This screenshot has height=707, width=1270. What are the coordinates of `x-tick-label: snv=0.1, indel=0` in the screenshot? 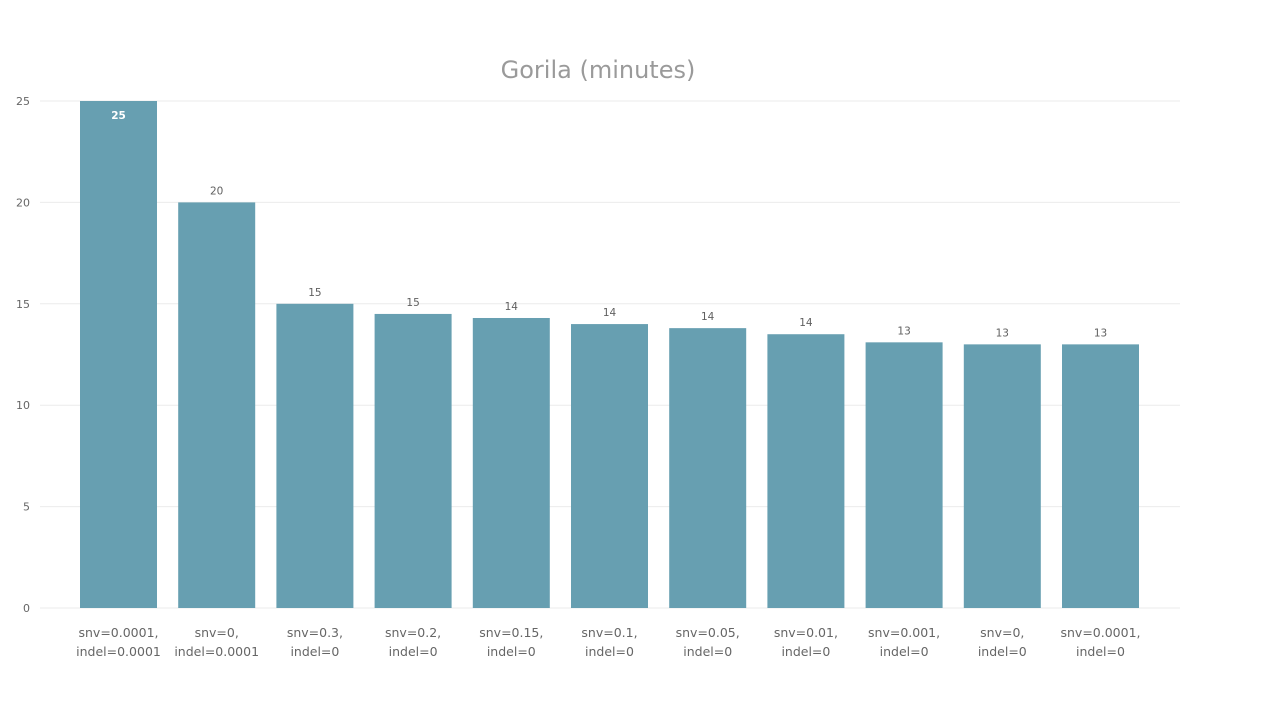 It's located at (609, 642).